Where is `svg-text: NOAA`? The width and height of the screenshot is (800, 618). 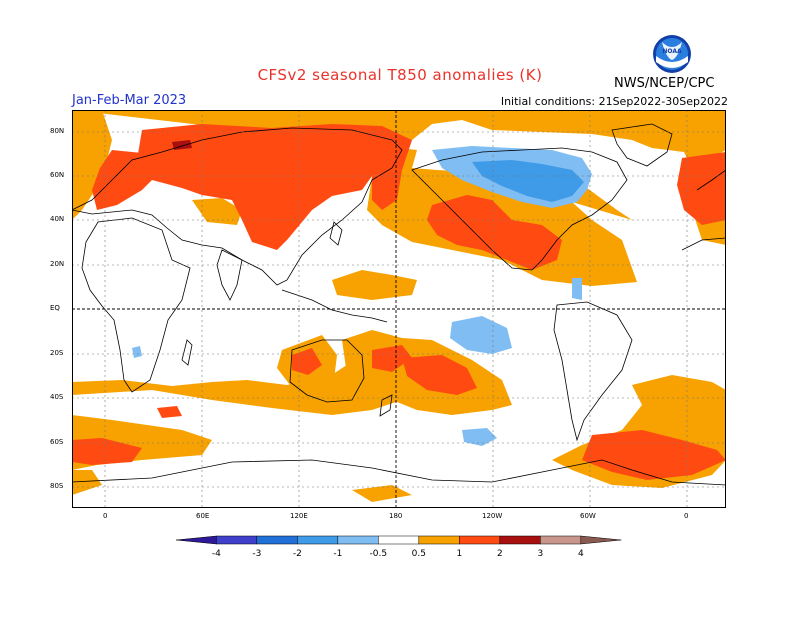 svg-text: NOAA is located at coordinates (672, 51).